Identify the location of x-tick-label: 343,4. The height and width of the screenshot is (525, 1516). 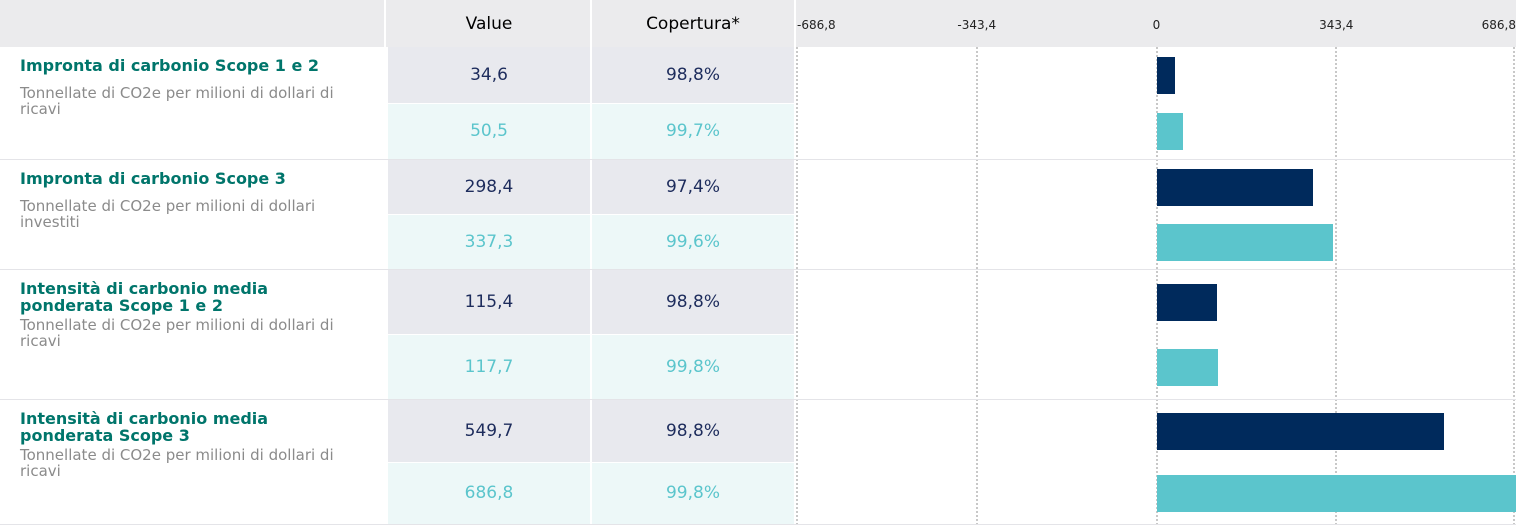
(1336, 25).